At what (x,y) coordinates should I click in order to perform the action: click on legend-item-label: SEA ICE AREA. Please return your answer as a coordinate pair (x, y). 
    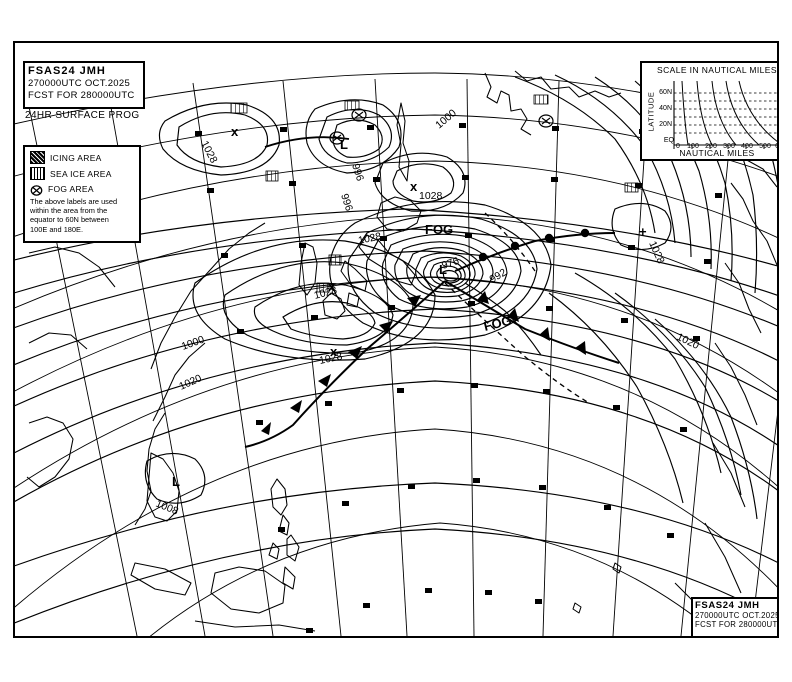
    Looking at the image, I should click on (81, 173).